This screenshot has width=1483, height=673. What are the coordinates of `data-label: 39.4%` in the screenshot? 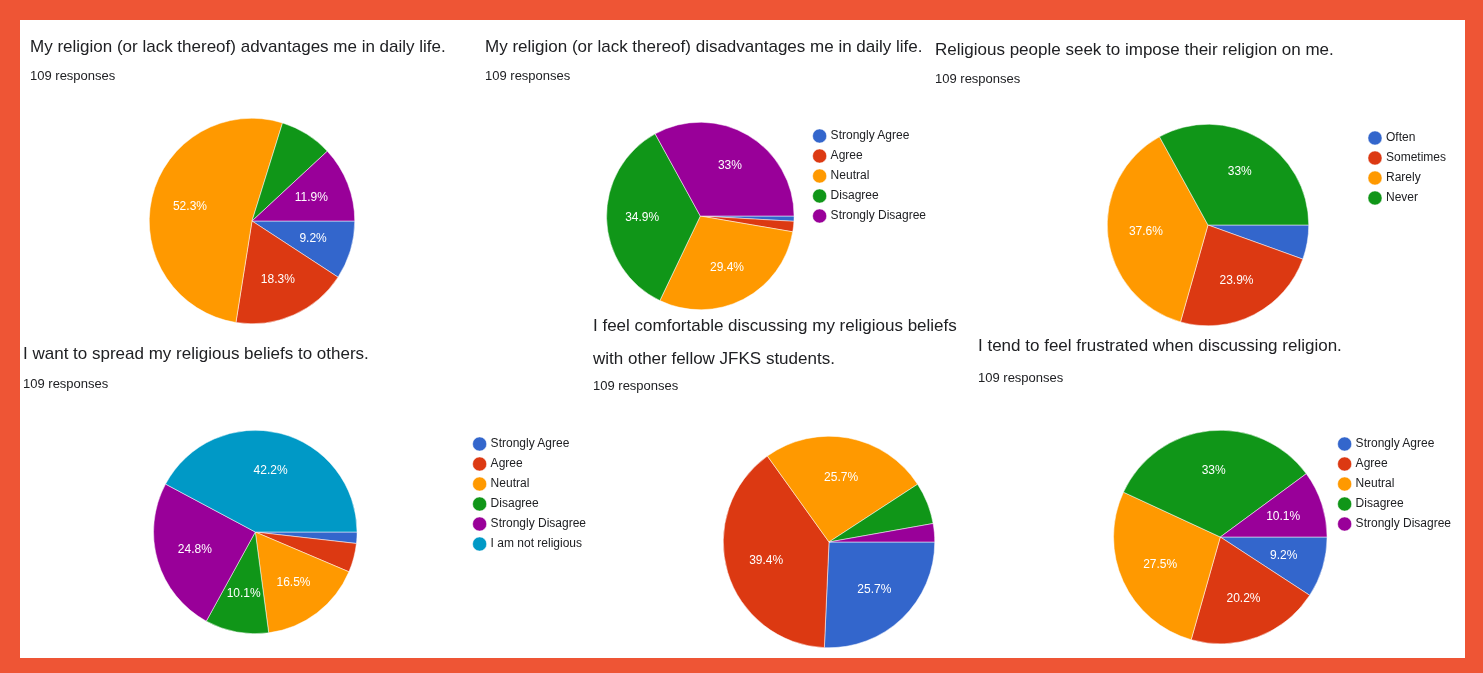 It's located at (766, 560).